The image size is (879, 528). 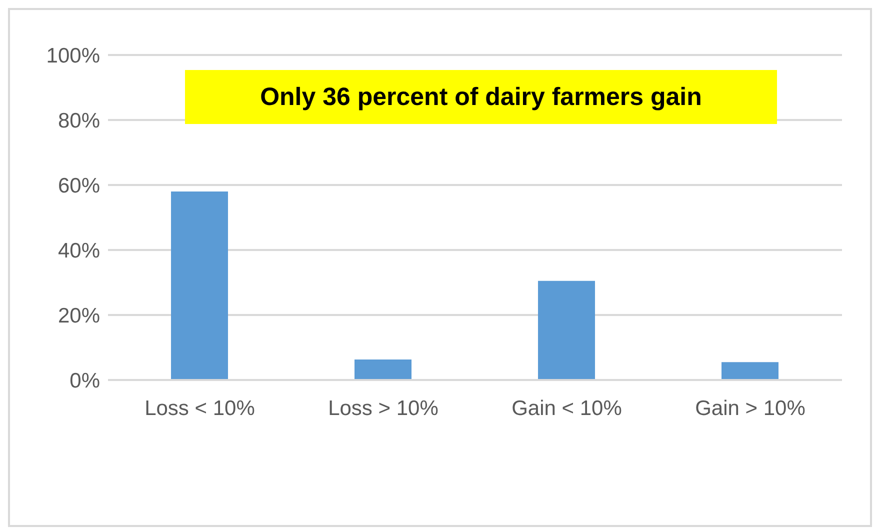 What do you see at coordinates (79, 250) in the screenshot?
I see `y-tick-label: 40%` at bounding box center [79, 250].